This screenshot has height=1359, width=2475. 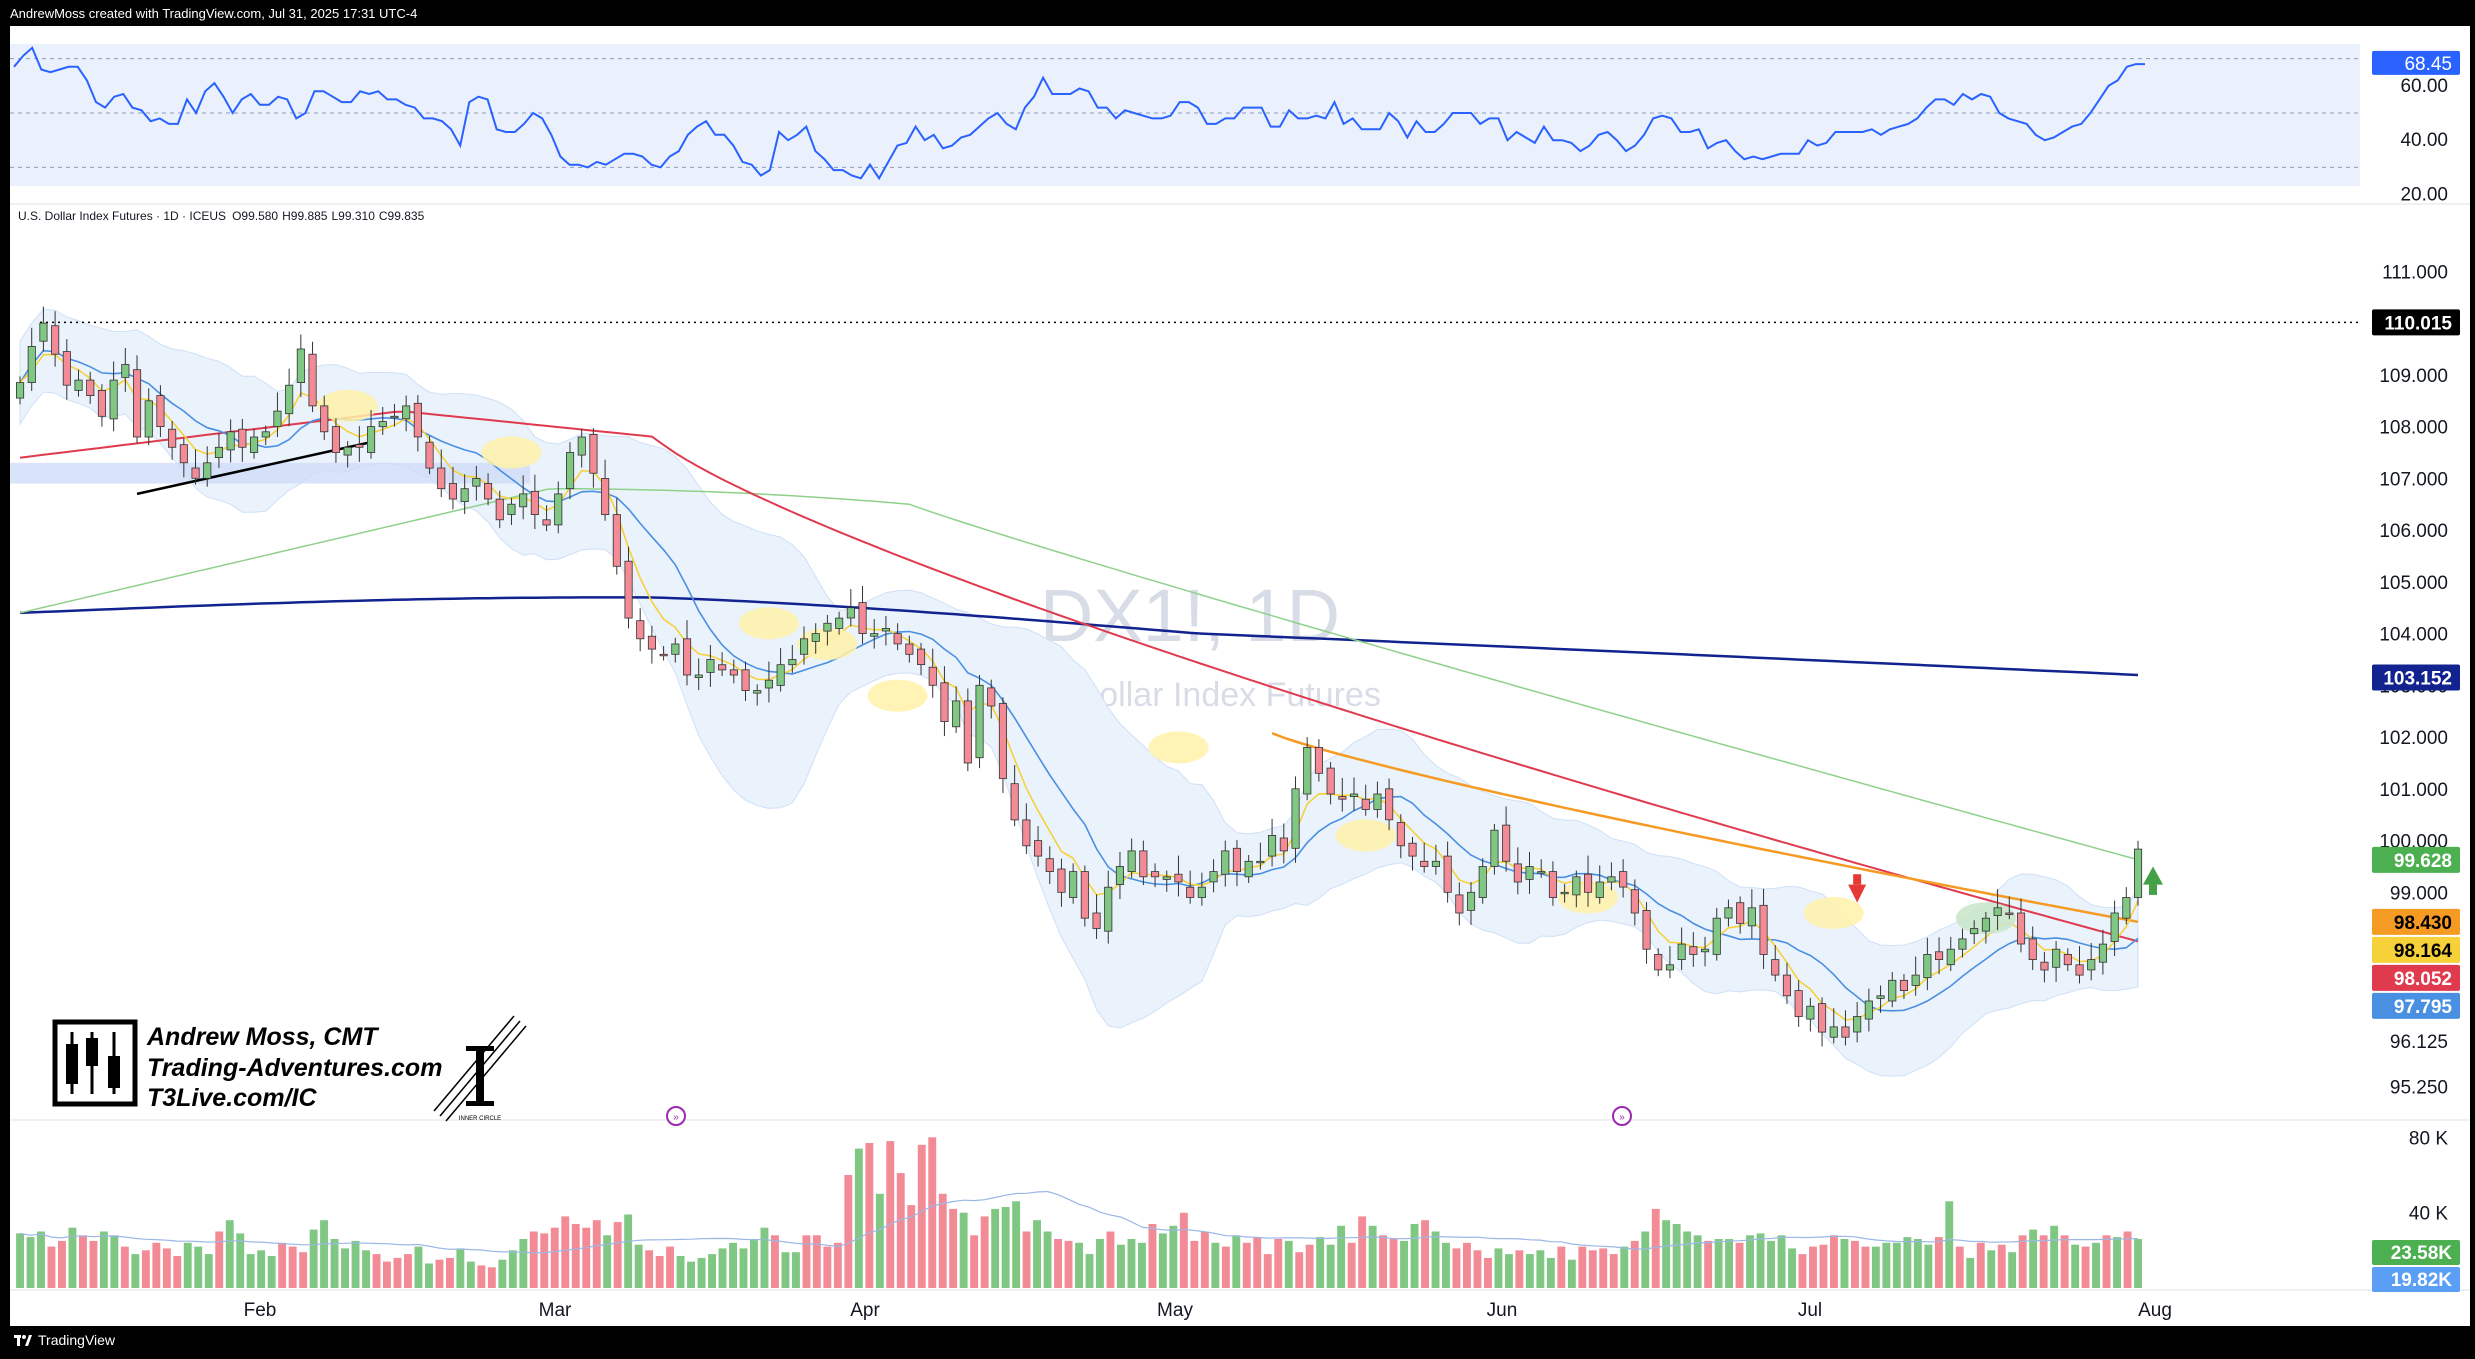 What do you see at coordinates (2428, 64) in the screenshot?
I see `rsi-value-badge-label: 68.45` at bounding box center [2428, 64].